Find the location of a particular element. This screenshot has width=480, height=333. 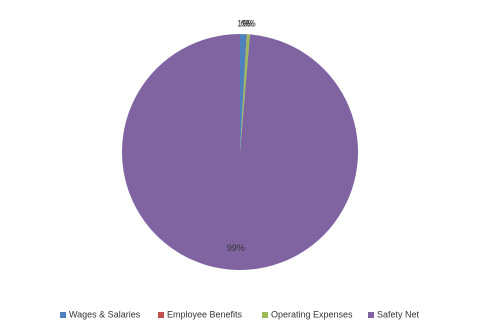

legend-label: Wages & Salaries is located at coordinates (105, 314).